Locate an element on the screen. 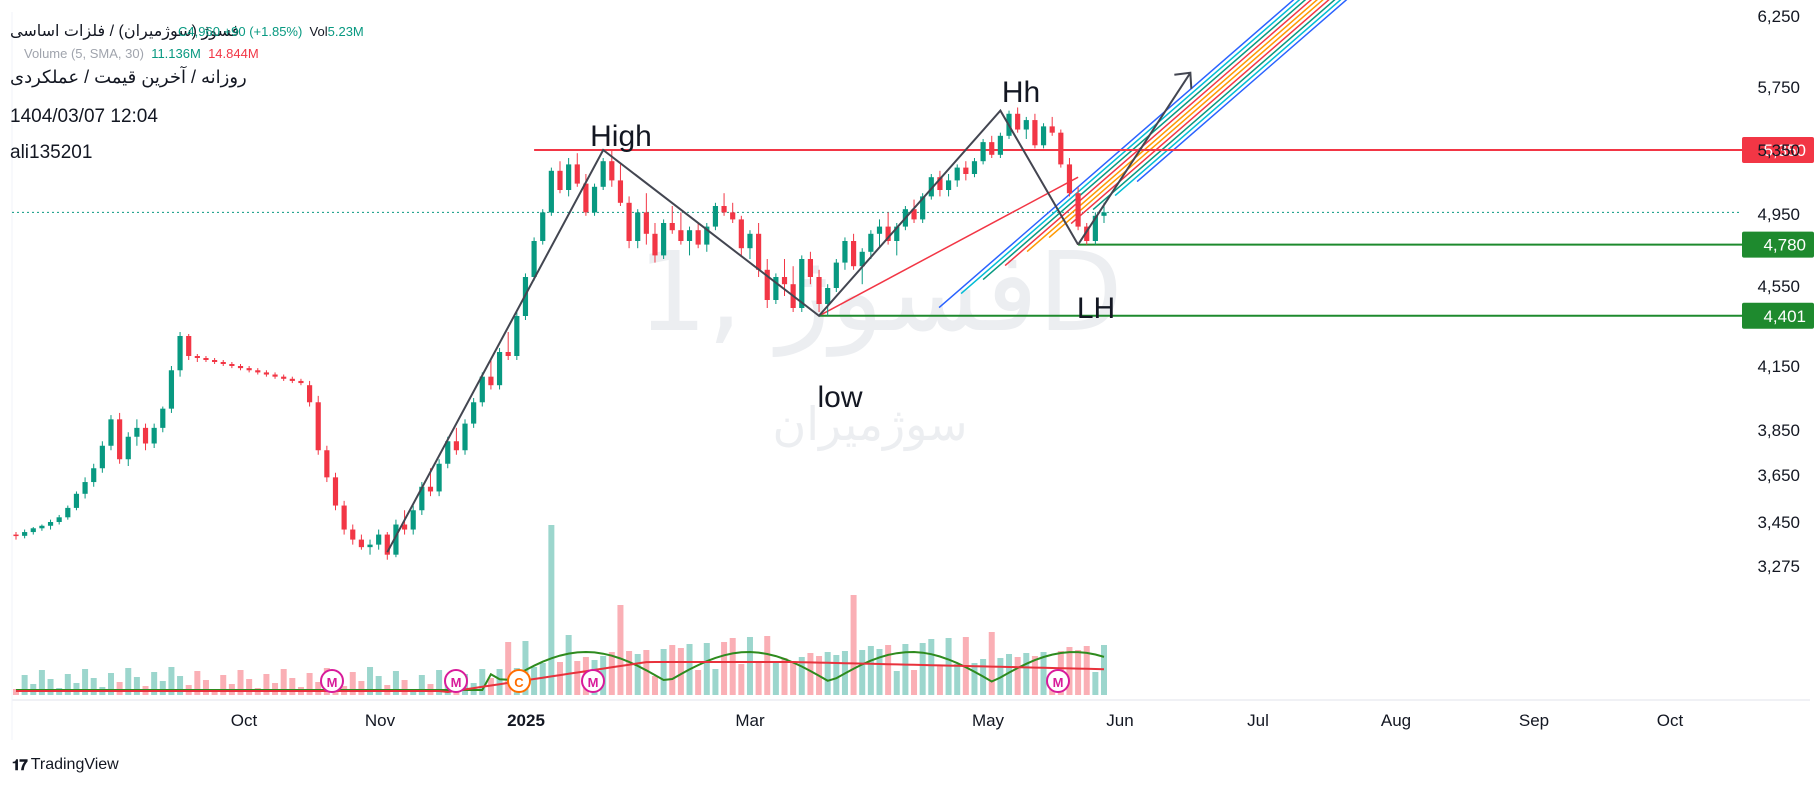 The image size is (1816, 786). event-marker-m is located at coordinates (332, 681).